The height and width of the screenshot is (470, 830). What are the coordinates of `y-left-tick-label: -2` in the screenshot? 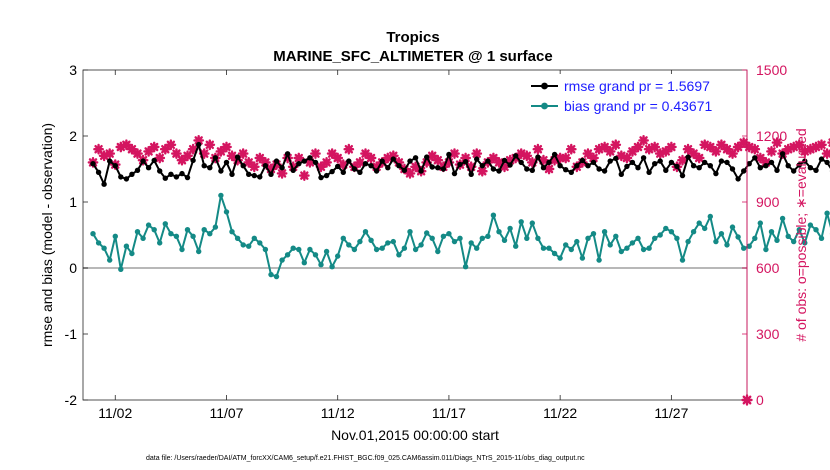 It's located at (71, 400).